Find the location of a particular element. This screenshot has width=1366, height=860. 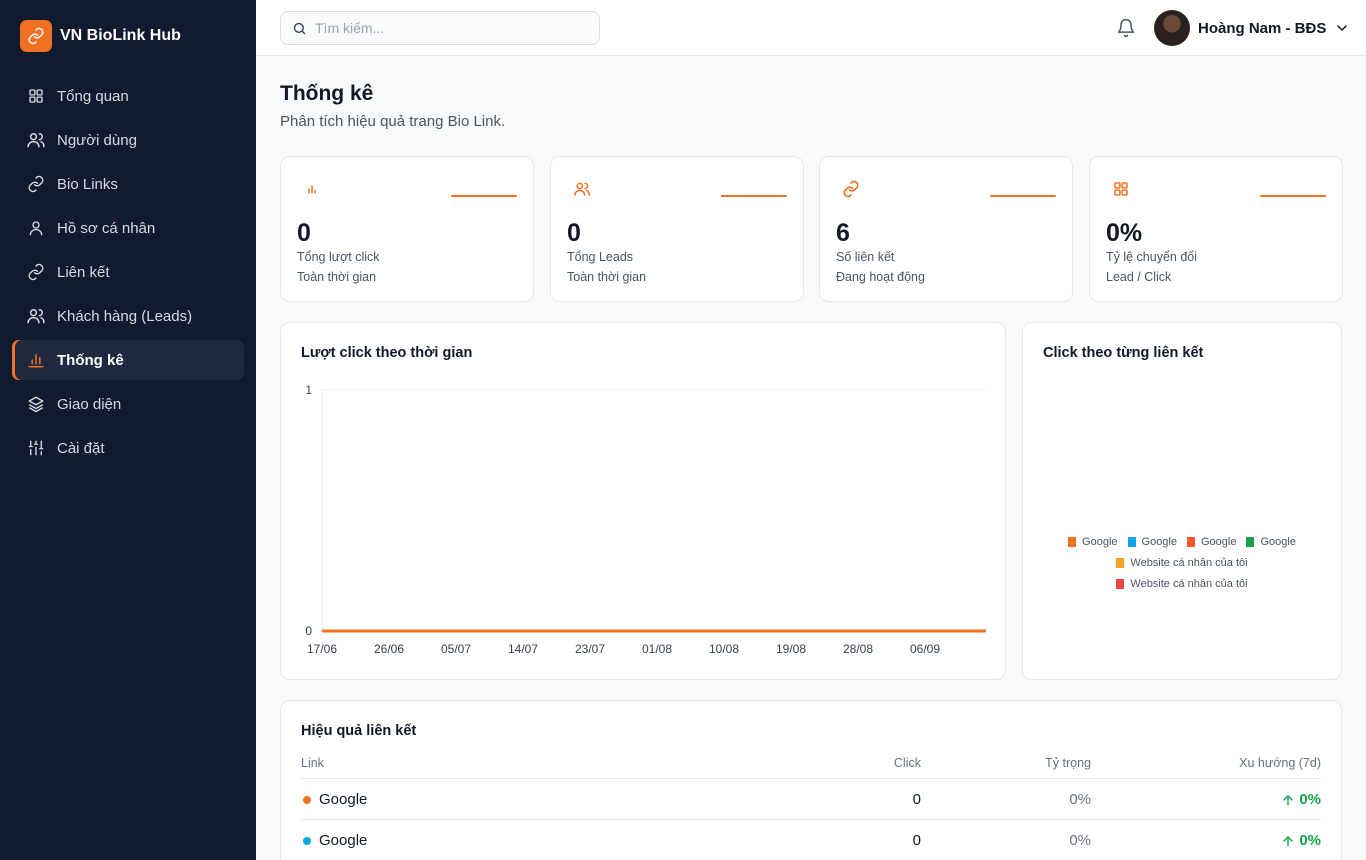

sliders-icon is located at coordinates (36, 448).